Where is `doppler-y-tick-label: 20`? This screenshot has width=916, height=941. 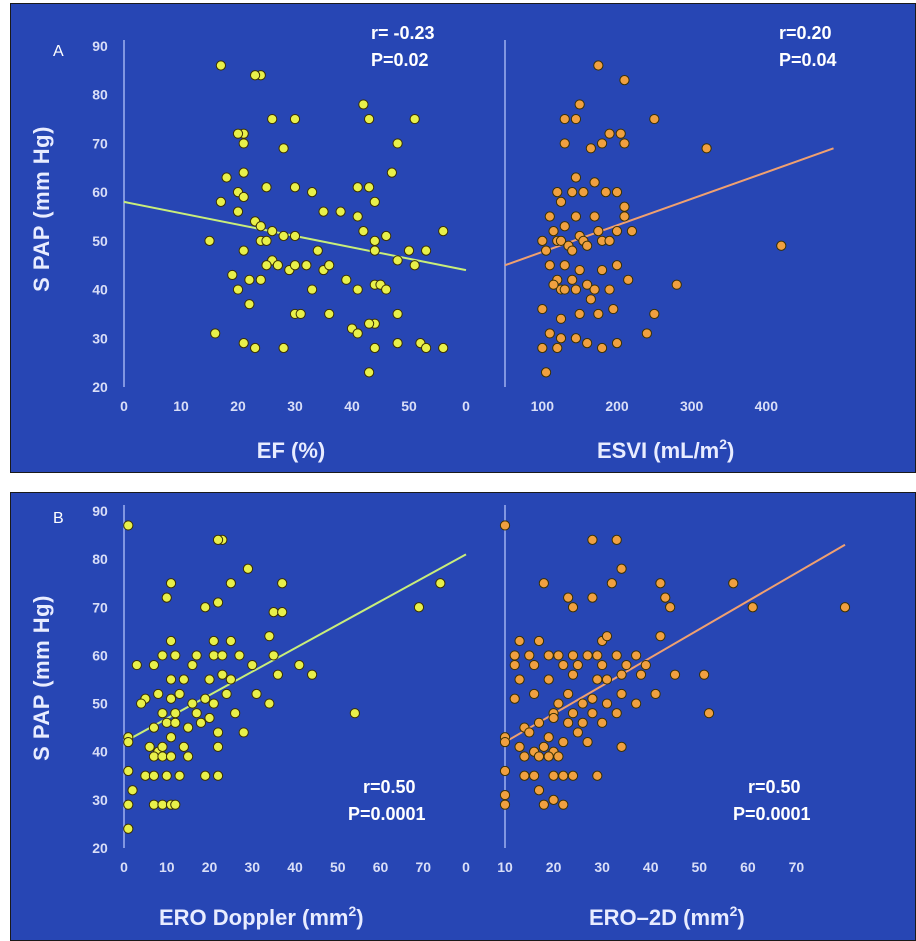 doppler-y-tick-label: 20 is located at coordinates (100, 848).